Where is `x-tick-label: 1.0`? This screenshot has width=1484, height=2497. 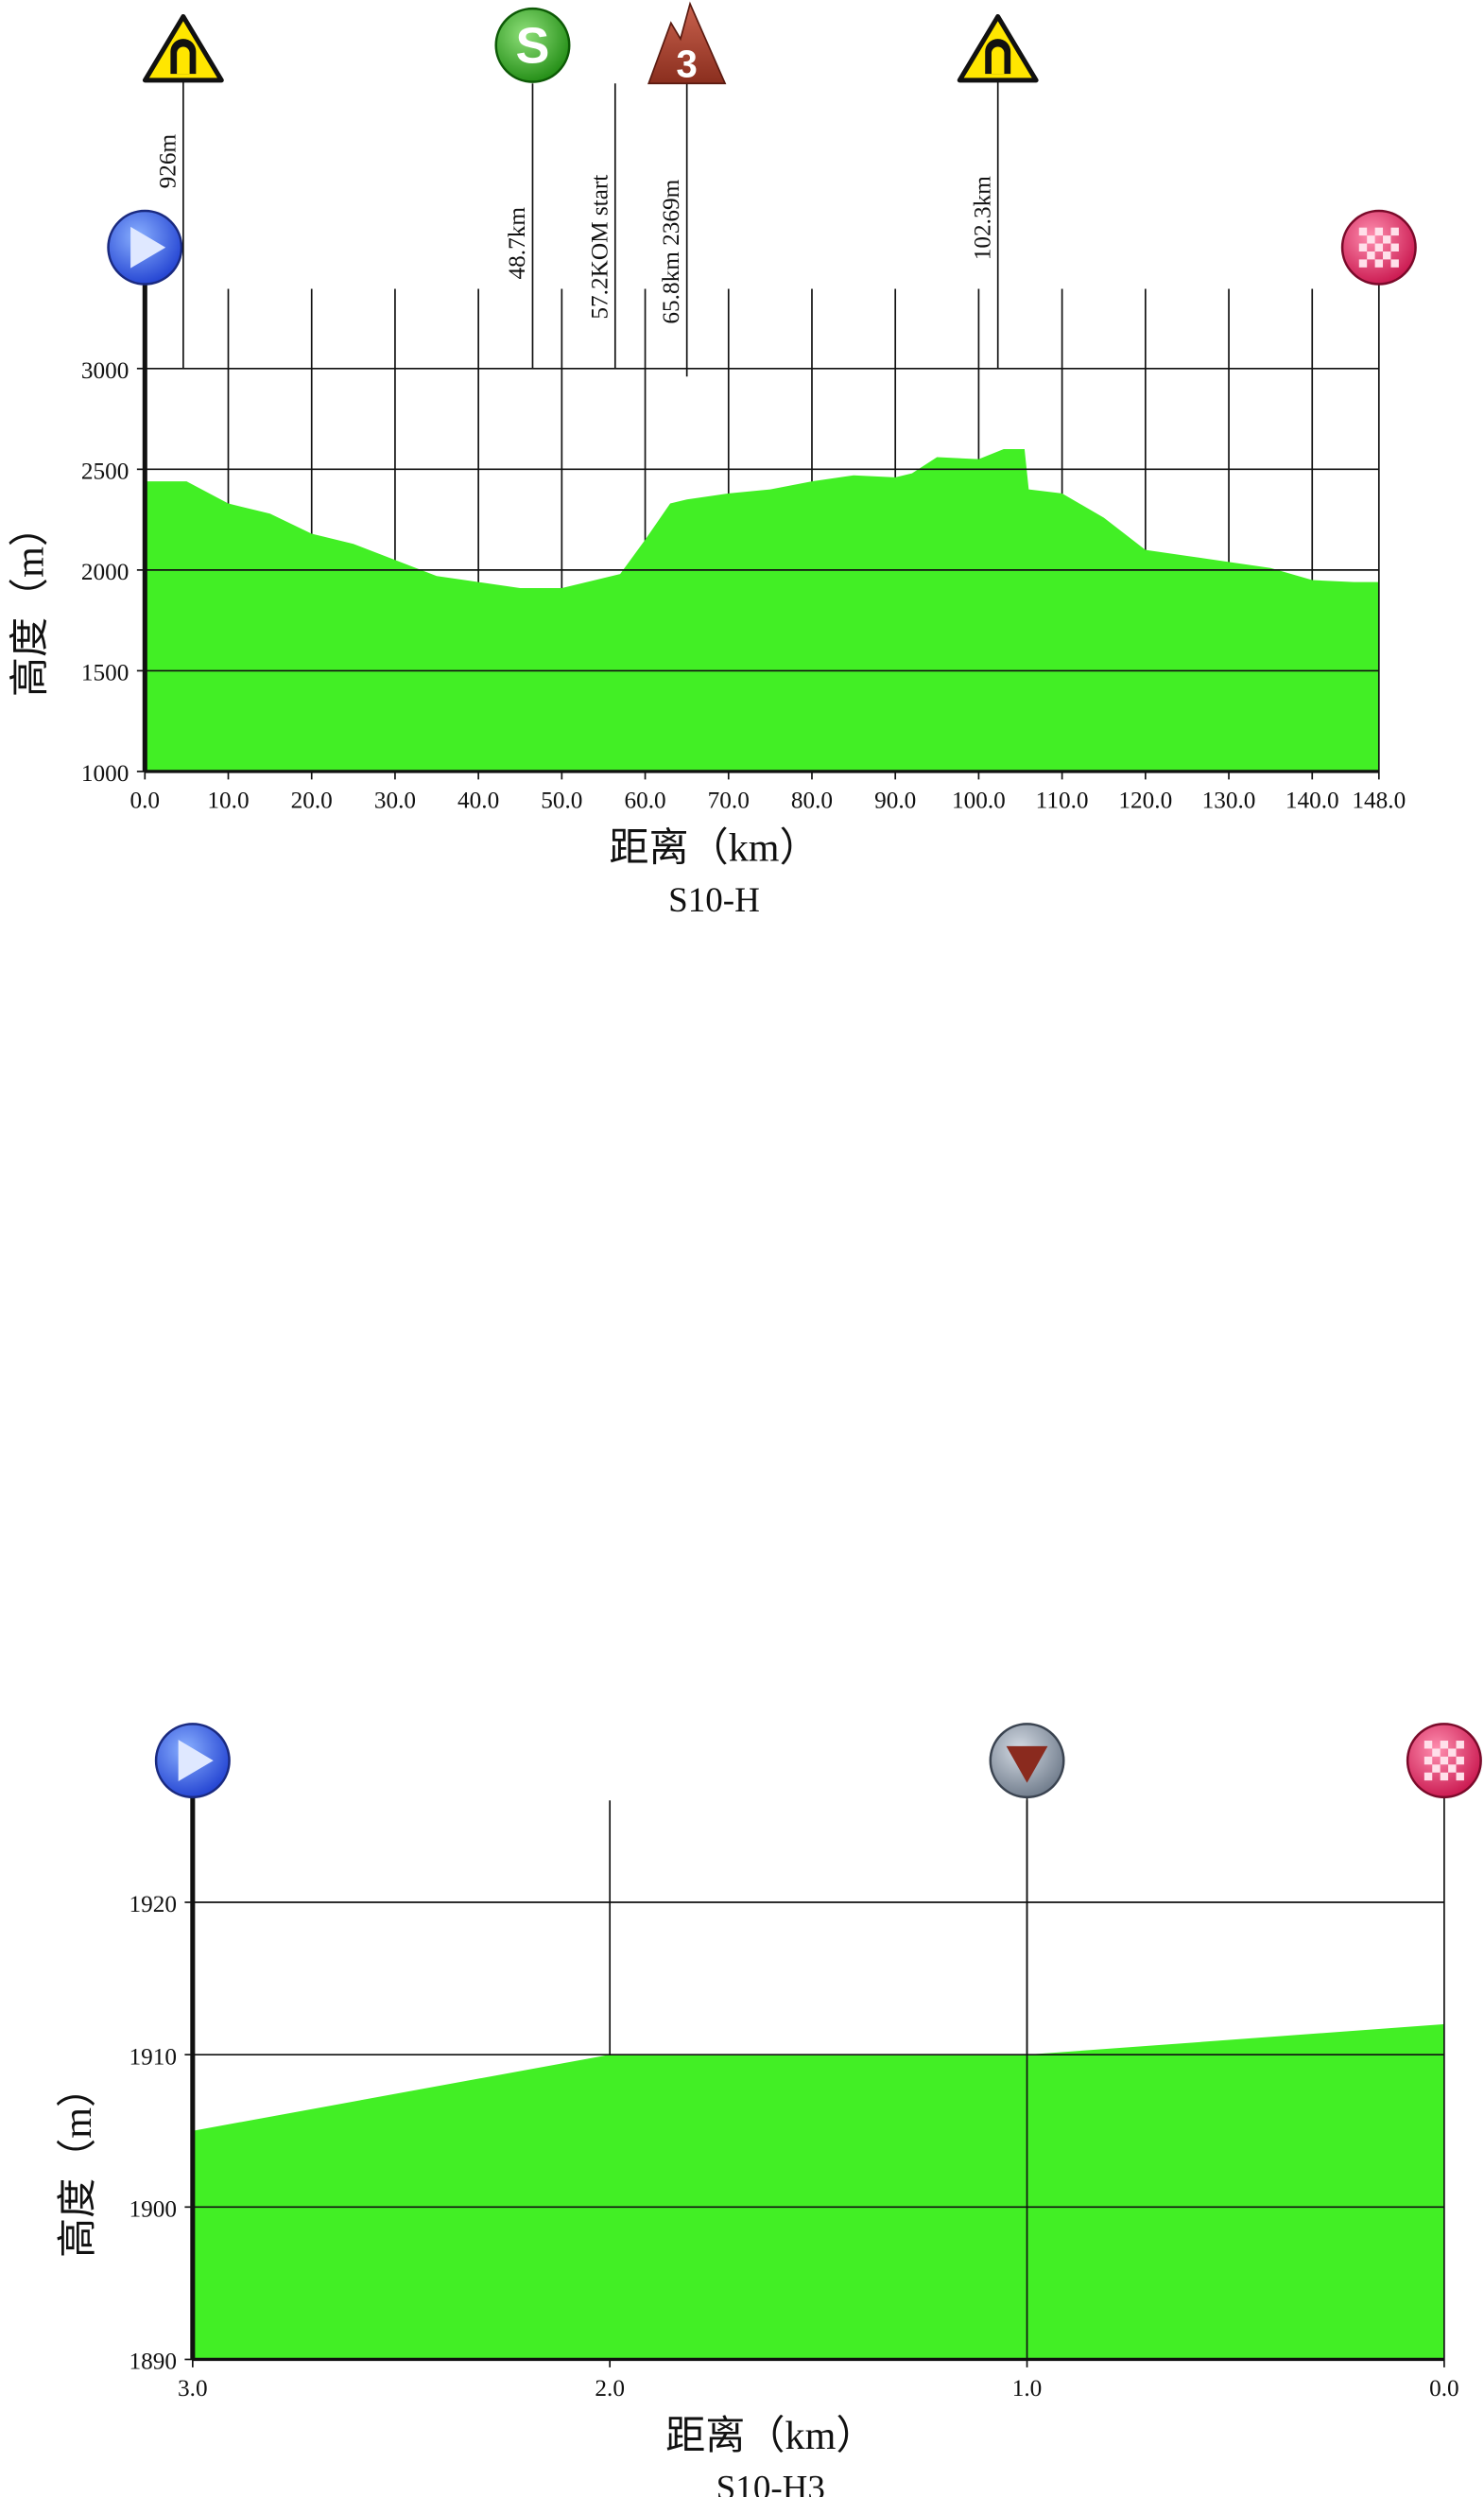
x-tick-label: 1.0 is located at coordinates (1027, 2388).